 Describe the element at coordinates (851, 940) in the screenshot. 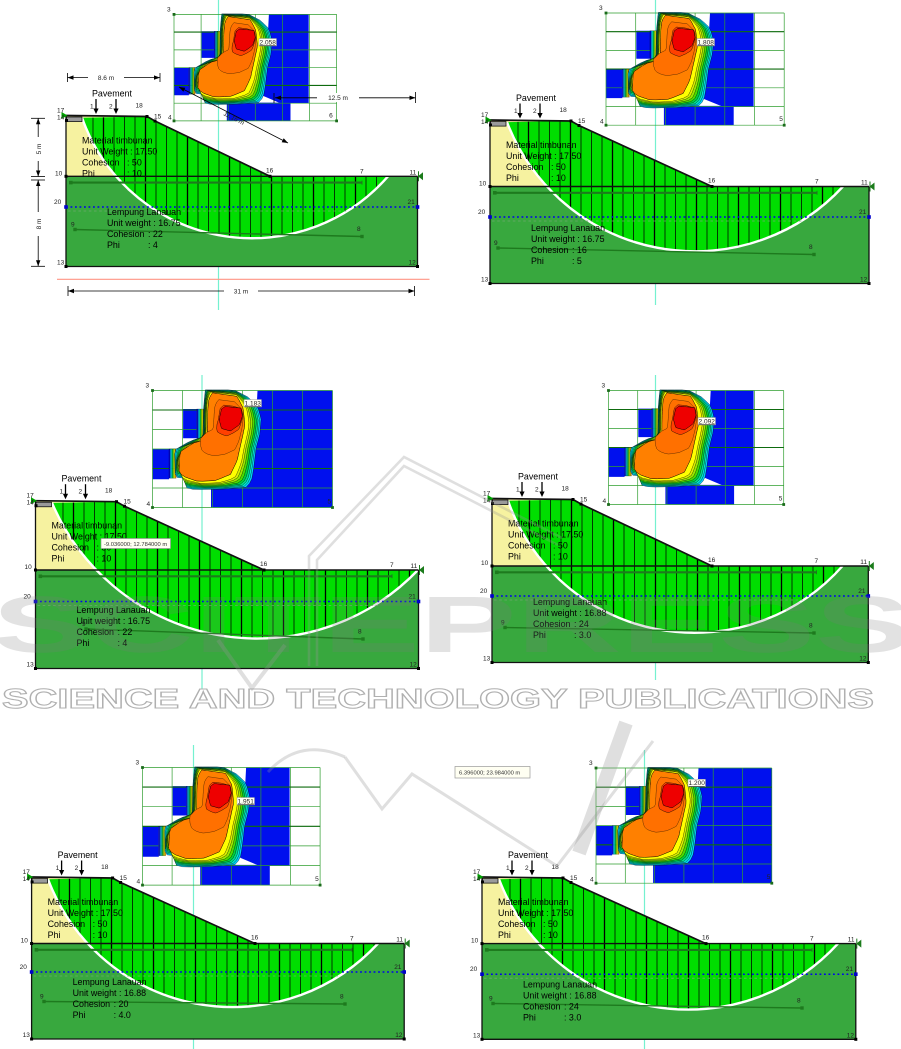

I see `svg-text: 11` at that location.